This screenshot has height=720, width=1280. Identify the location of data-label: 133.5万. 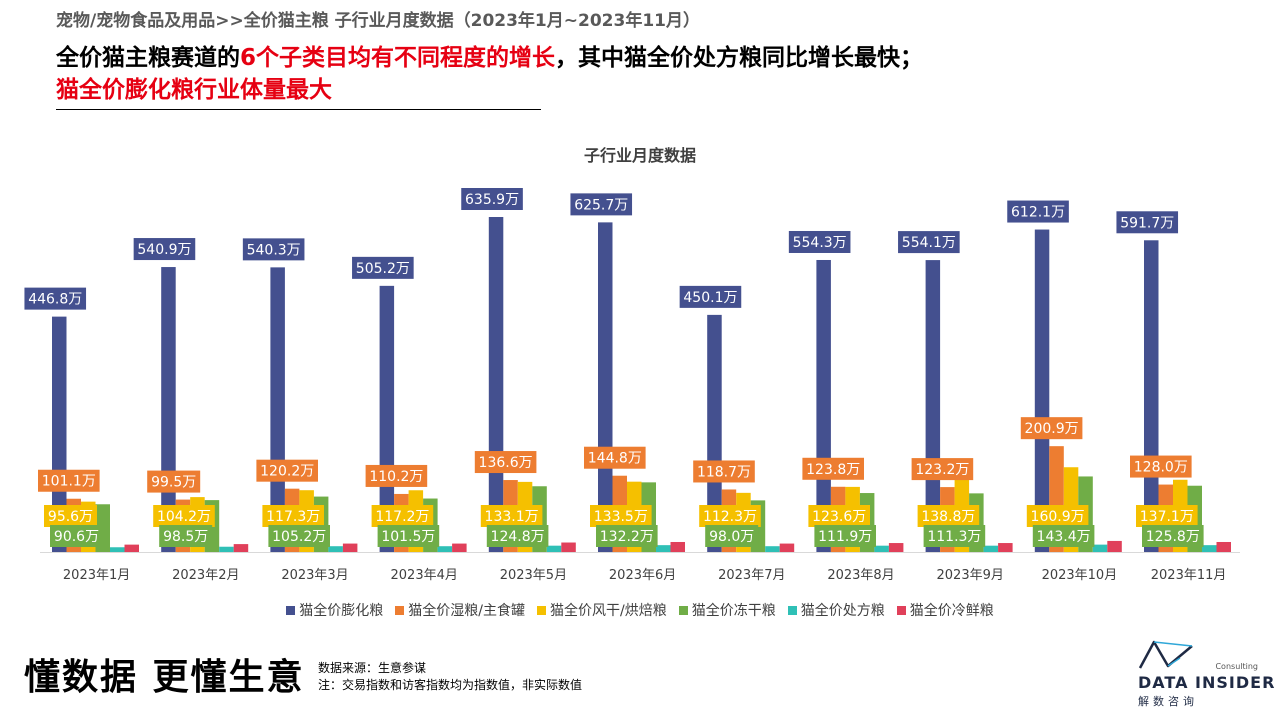
(621, 517).